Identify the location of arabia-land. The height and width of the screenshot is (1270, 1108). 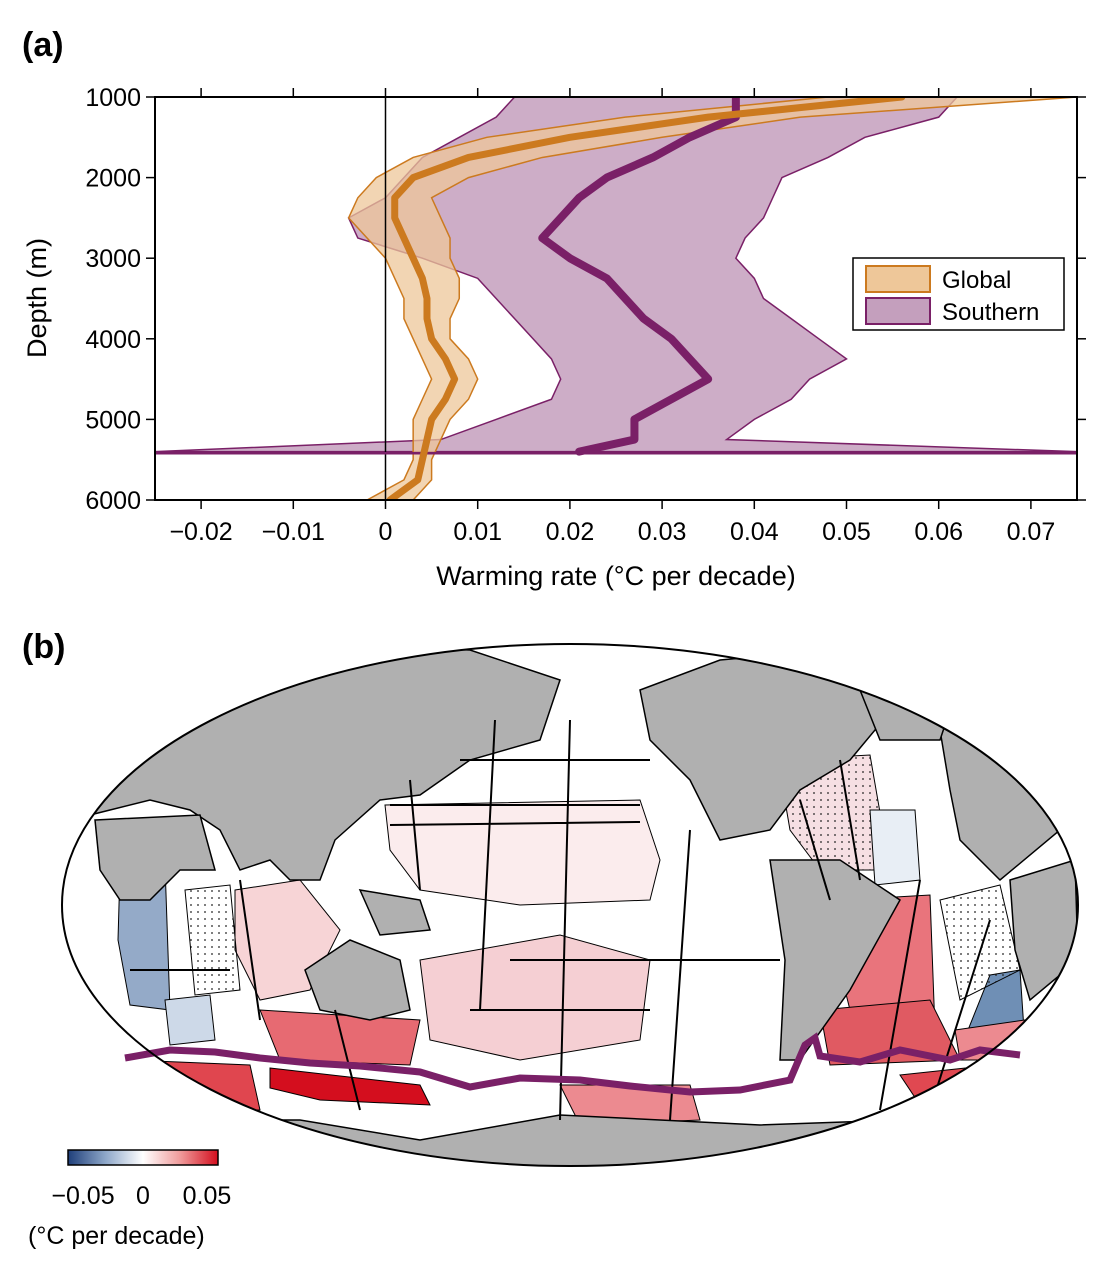
(155, 857).